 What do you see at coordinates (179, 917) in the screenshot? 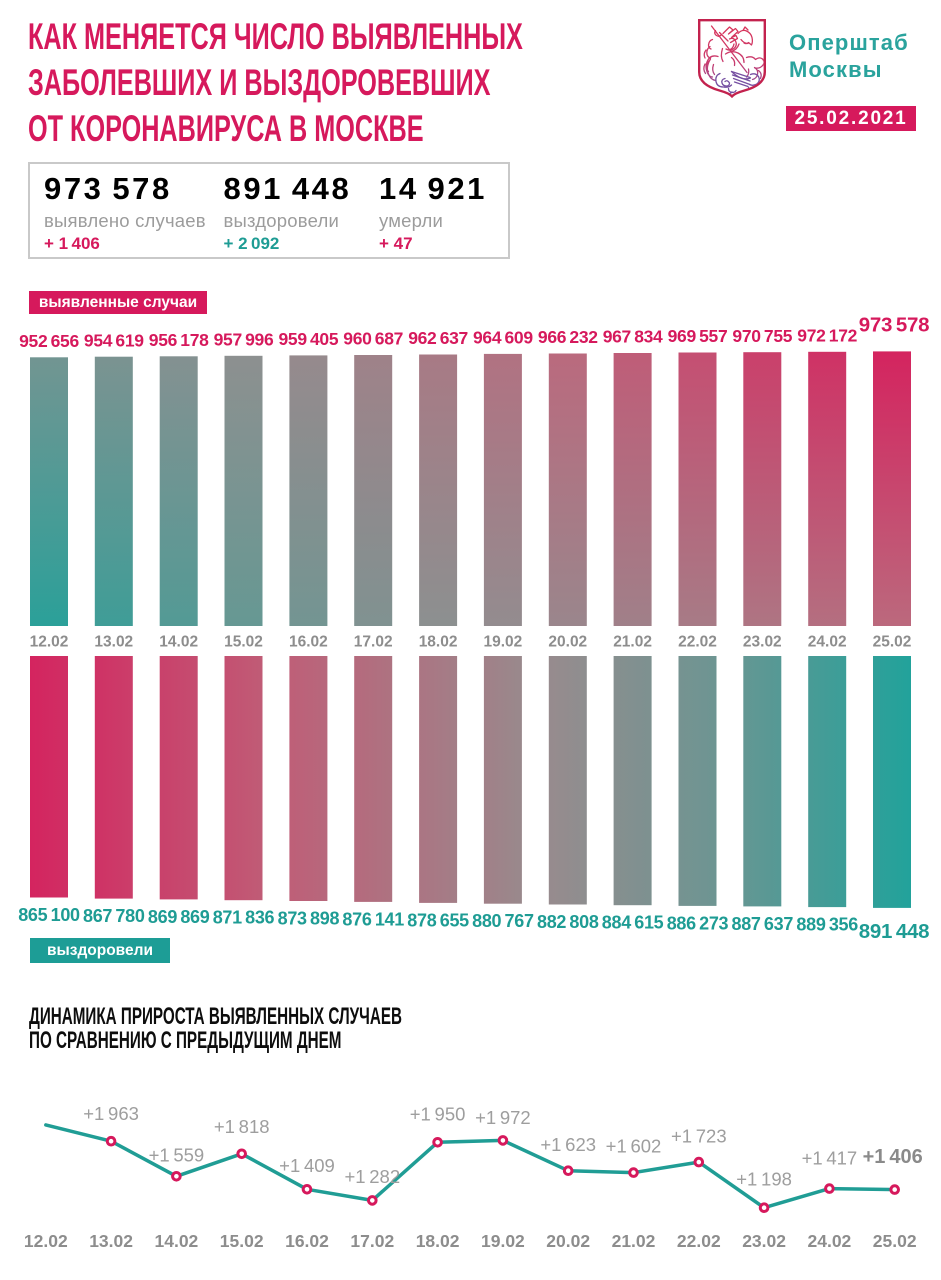
I see `svg-text: 869 869` at bounding box center [179, 917].